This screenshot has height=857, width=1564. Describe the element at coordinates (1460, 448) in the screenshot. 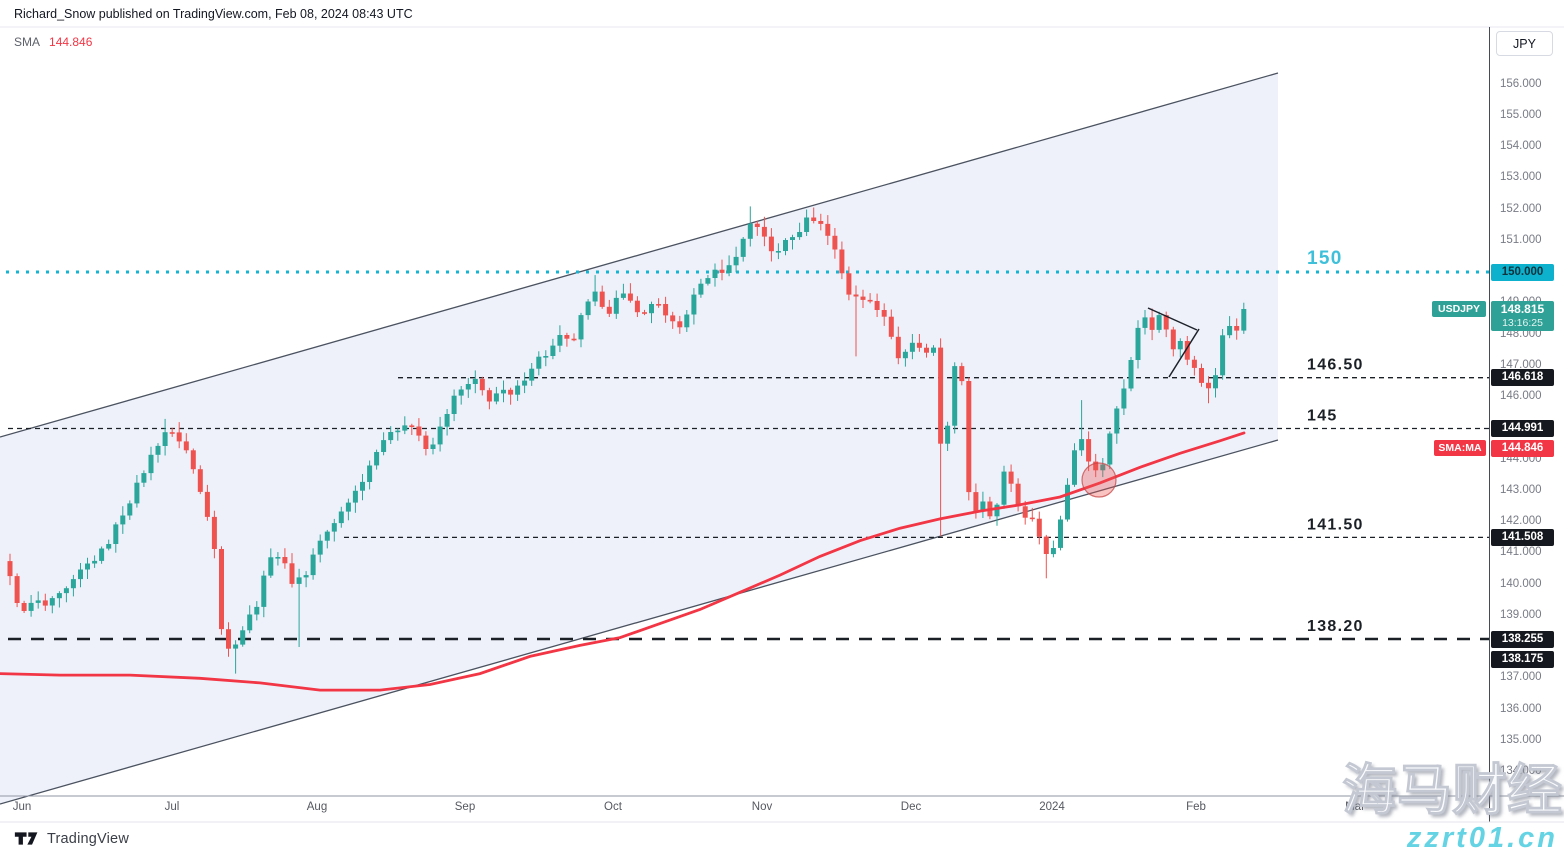

I see `sma-tag: SMA:MA` at that location.